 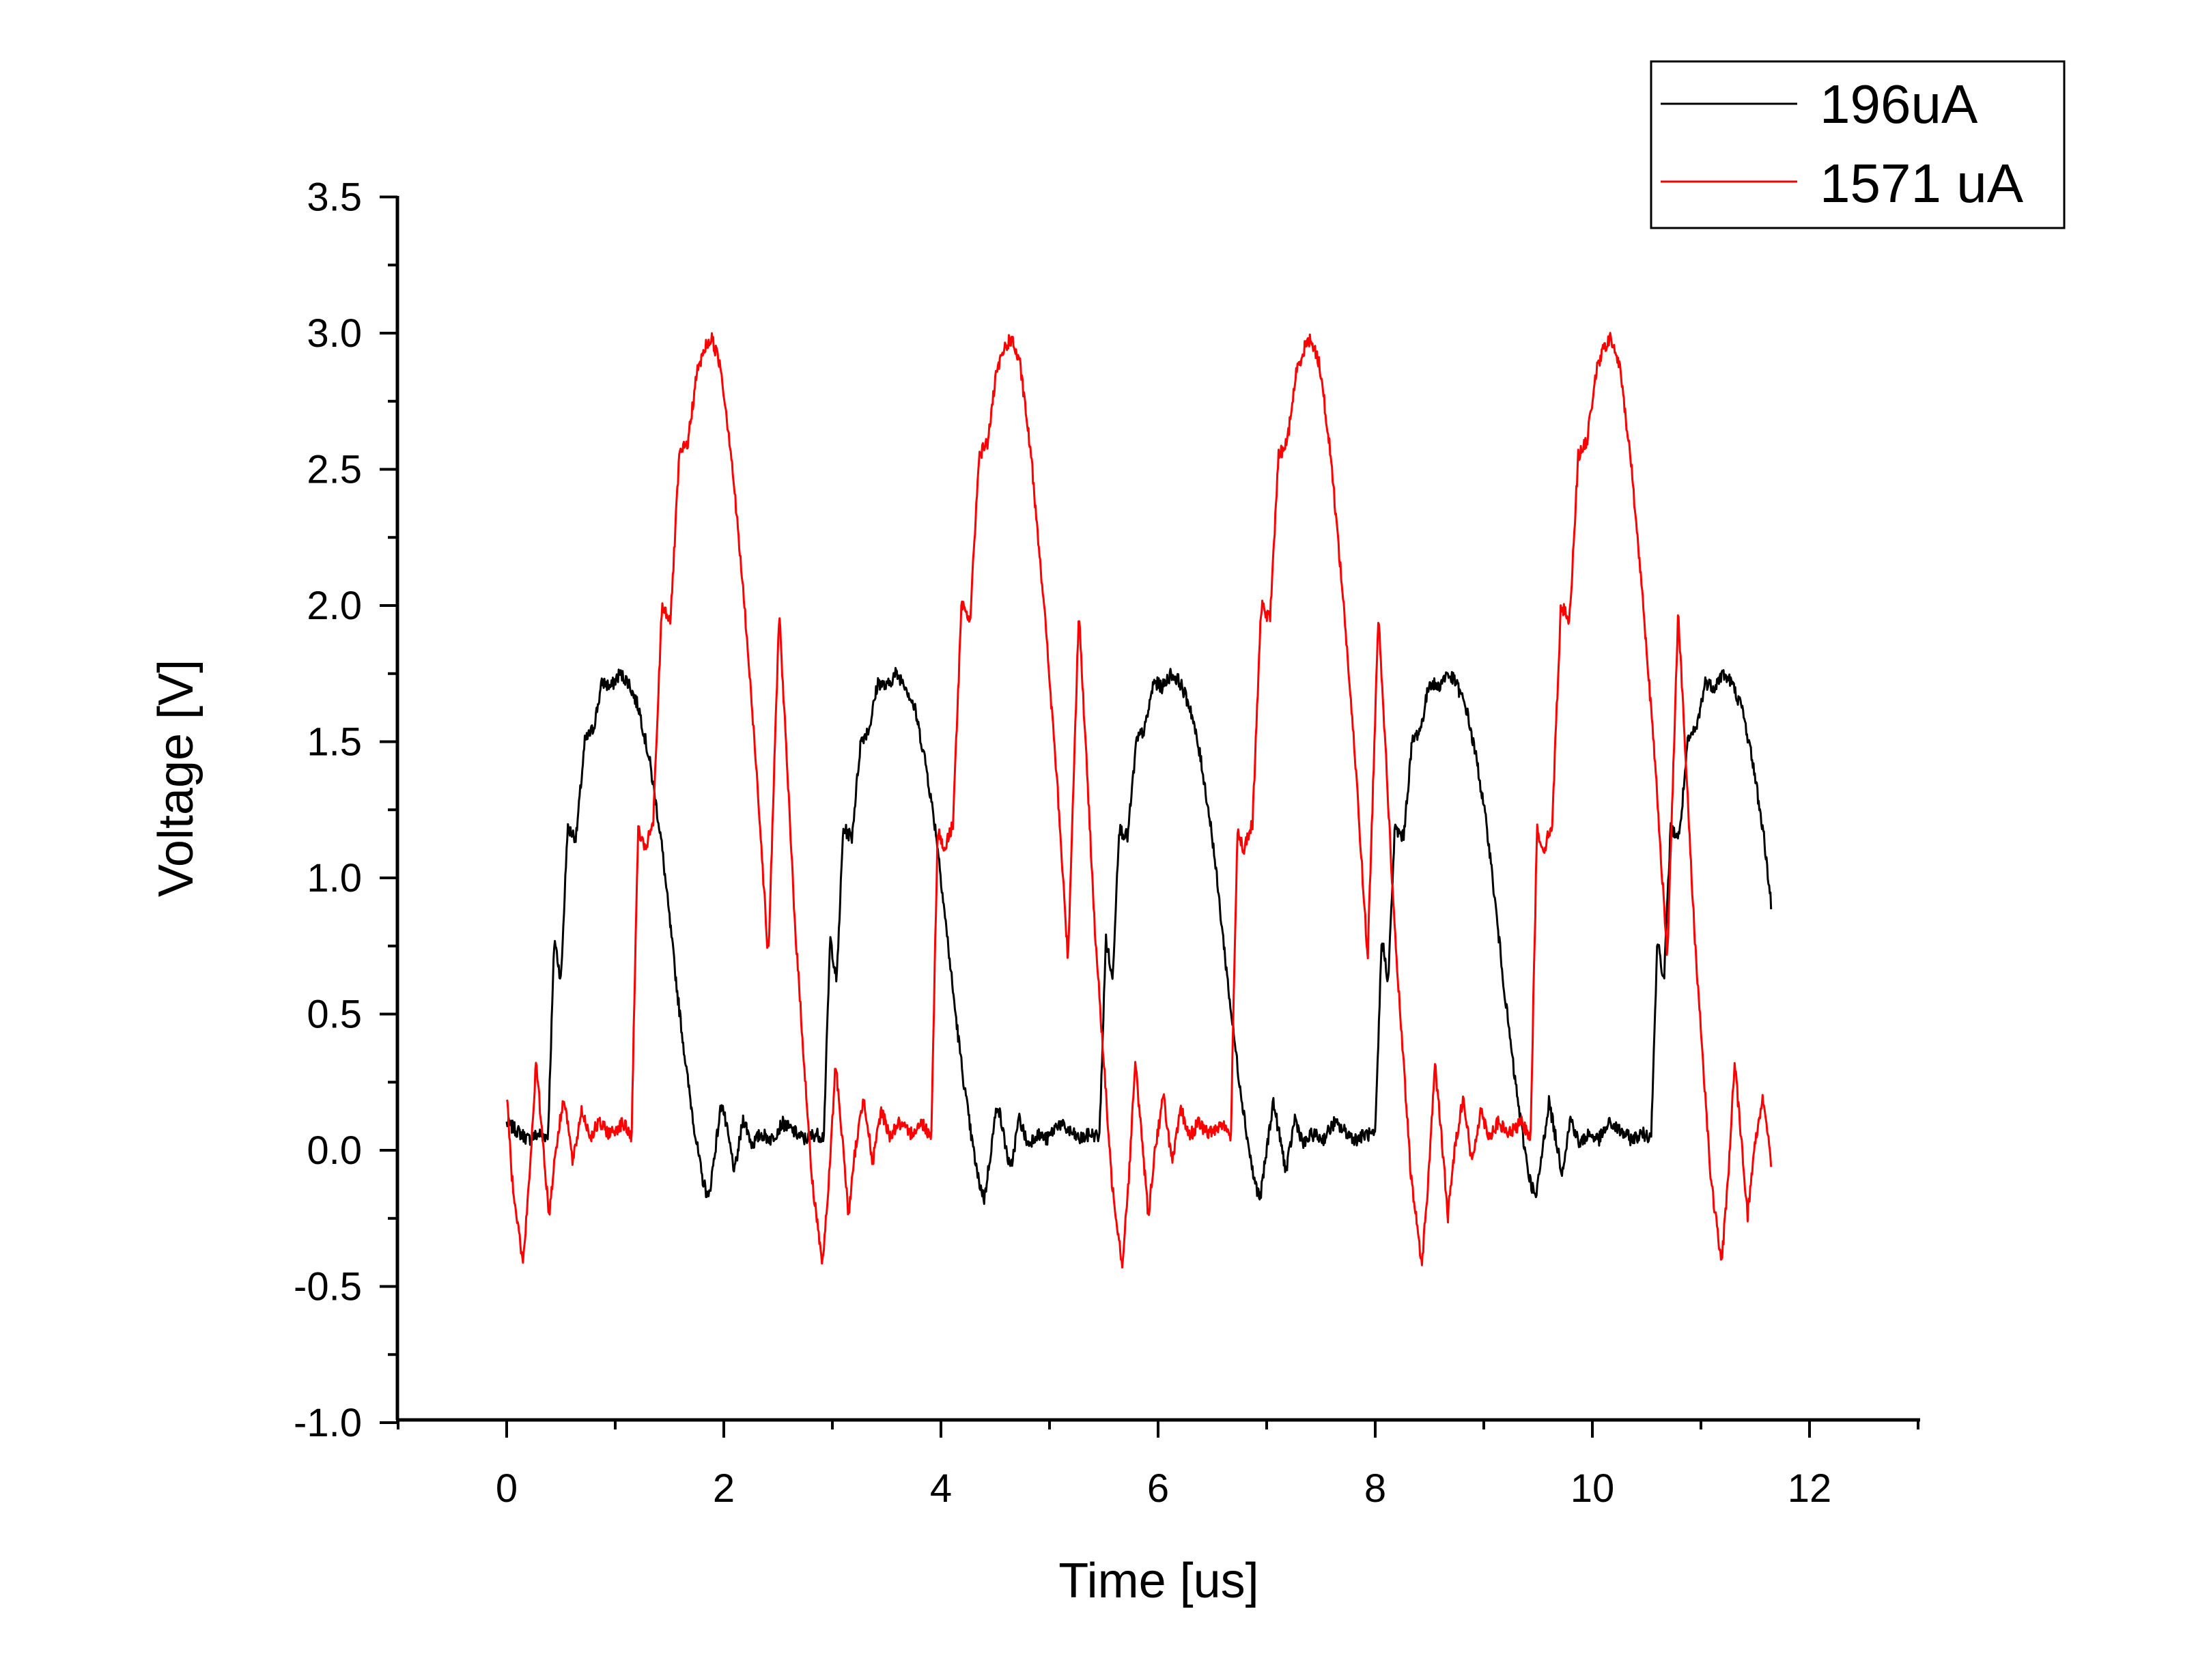 I want to click on legend-box, so click(x=1858, y=144).